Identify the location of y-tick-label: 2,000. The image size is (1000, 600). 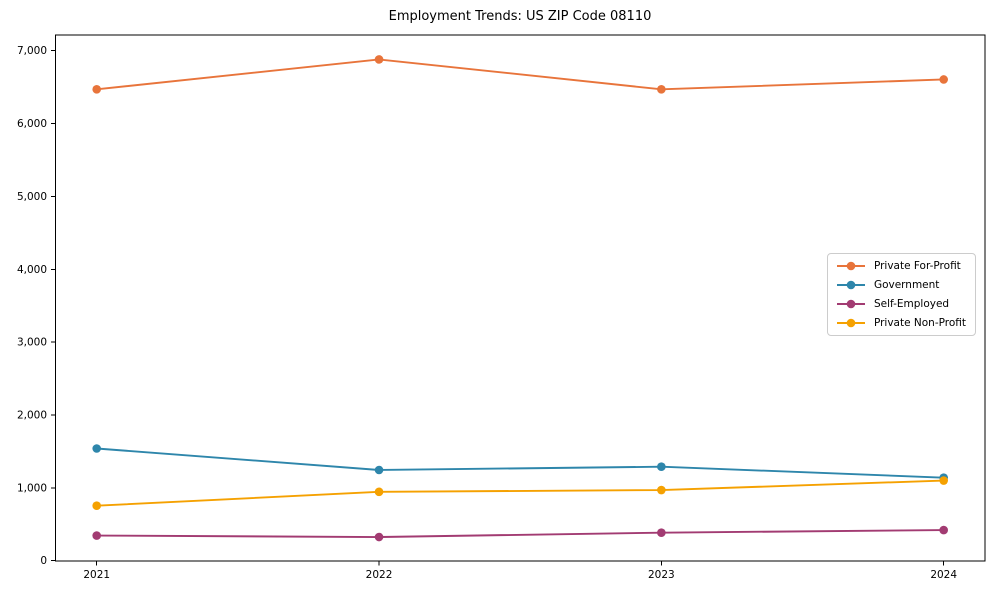
(32, 415).